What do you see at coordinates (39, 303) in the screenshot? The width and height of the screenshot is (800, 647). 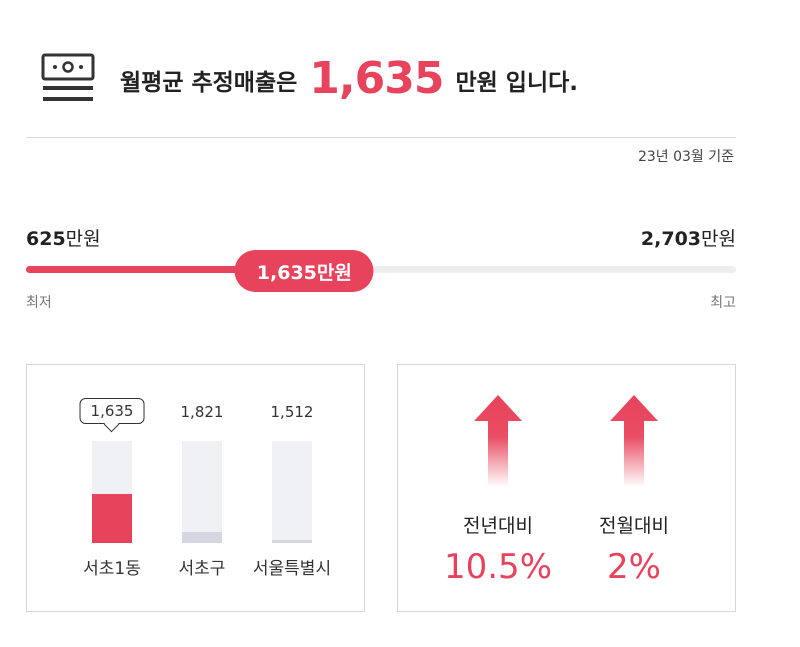 I see `range-low-label: 최저` at bounding box center [39, 303].